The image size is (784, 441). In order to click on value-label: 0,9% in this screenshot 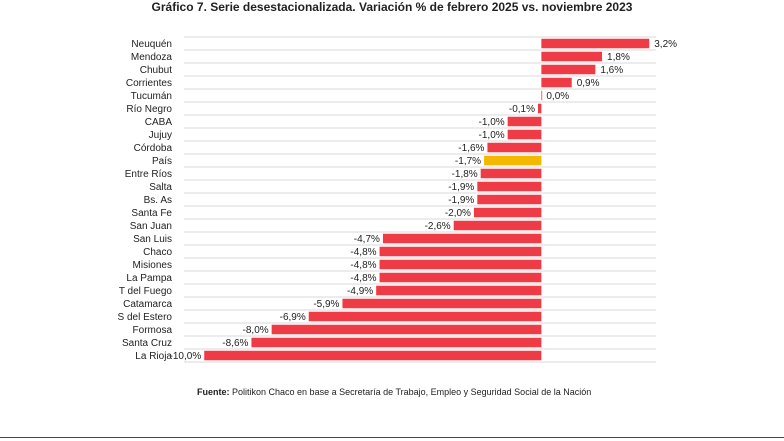, I will do `click(588, 83)`.